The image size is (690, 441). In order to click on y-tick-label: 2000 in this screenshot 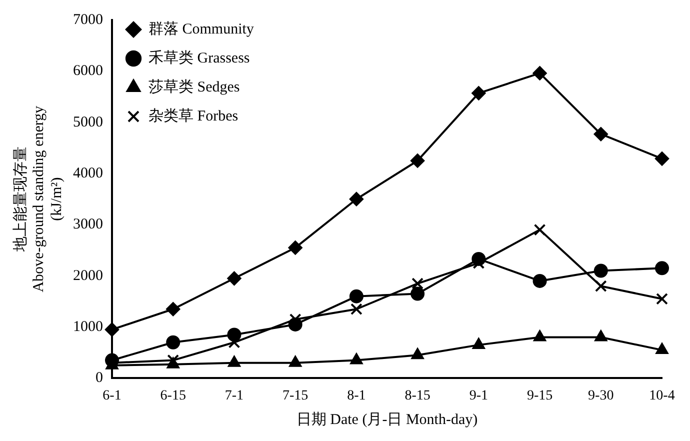, I will do `click(88, 276)`.